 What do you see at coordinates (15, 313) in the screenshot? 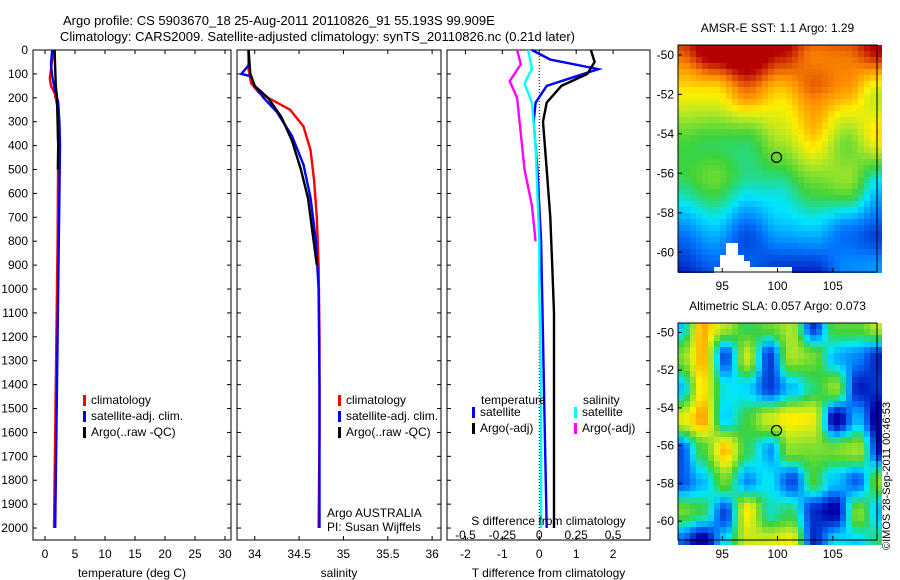
I see `temperature-ytick-label: 1100` at bounding box center [15, 313].